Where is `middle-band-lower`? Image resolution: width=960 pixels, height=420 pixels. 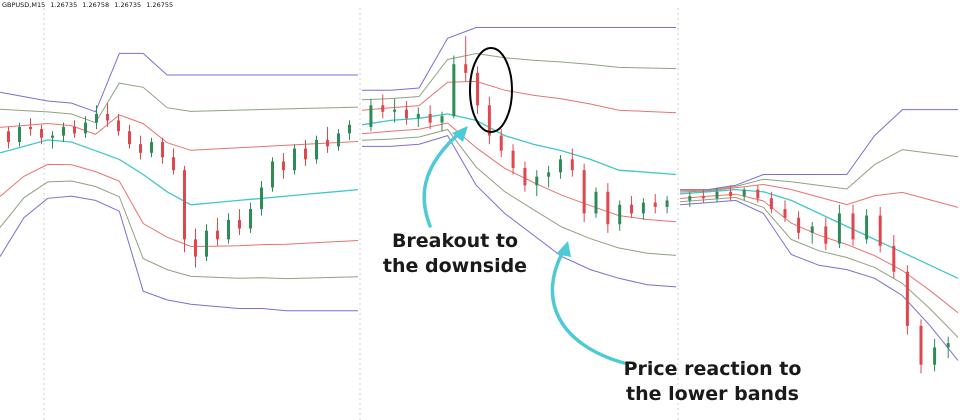 middle-band-lower is located at coordinates (819, 267).